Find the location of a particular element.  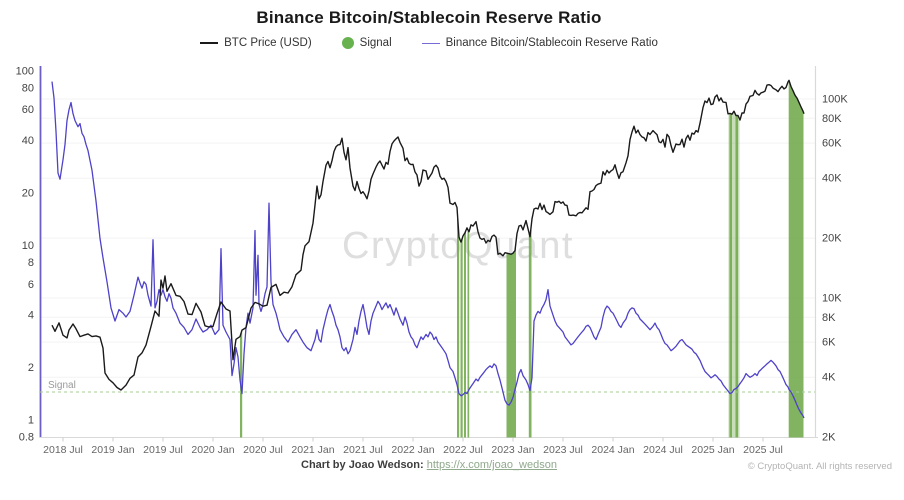

left-tick-label: 1 is located at coordinates (31, 421).